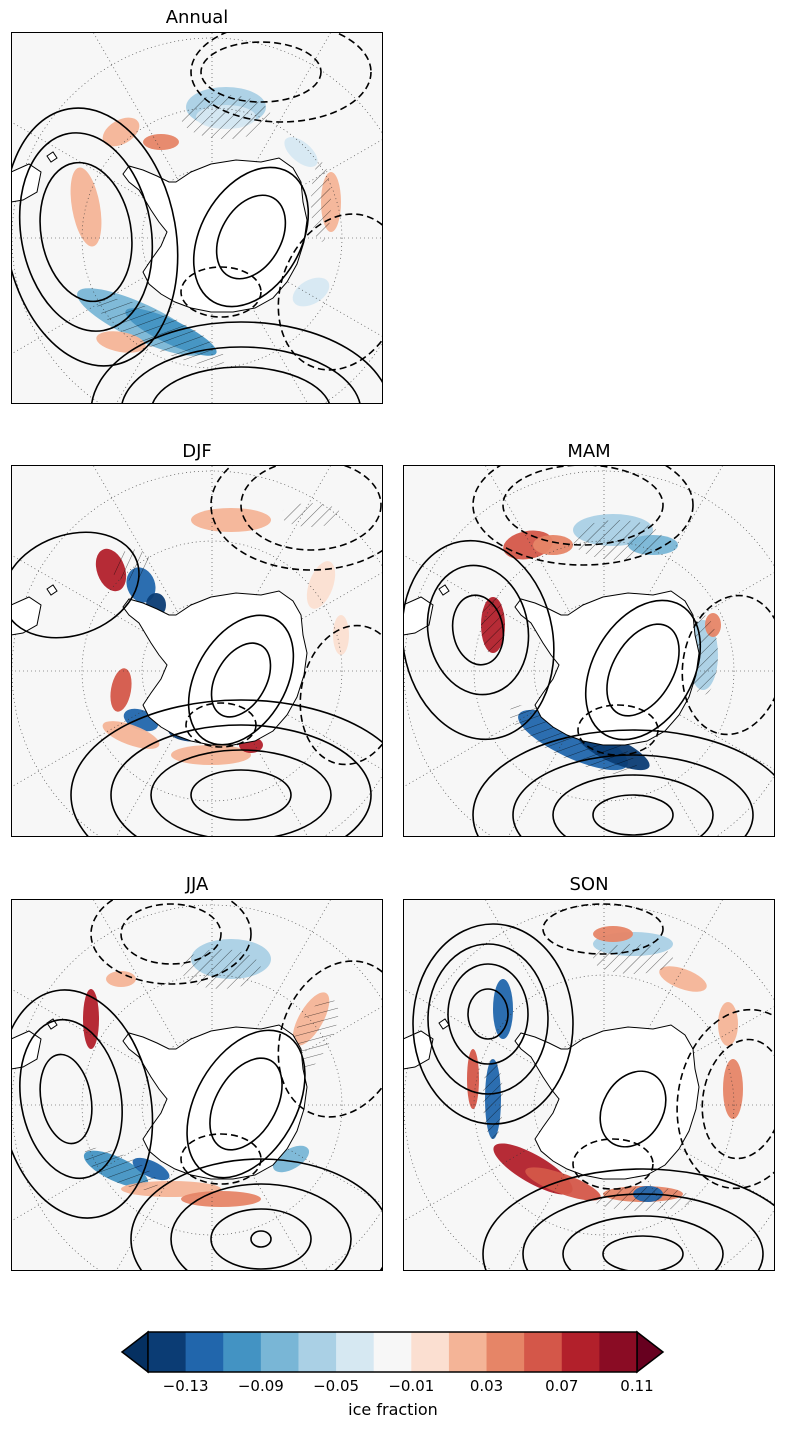 The height and width of the screenshot is (1430, 785). I want to click on map-panel-mam, so click(589, 651).